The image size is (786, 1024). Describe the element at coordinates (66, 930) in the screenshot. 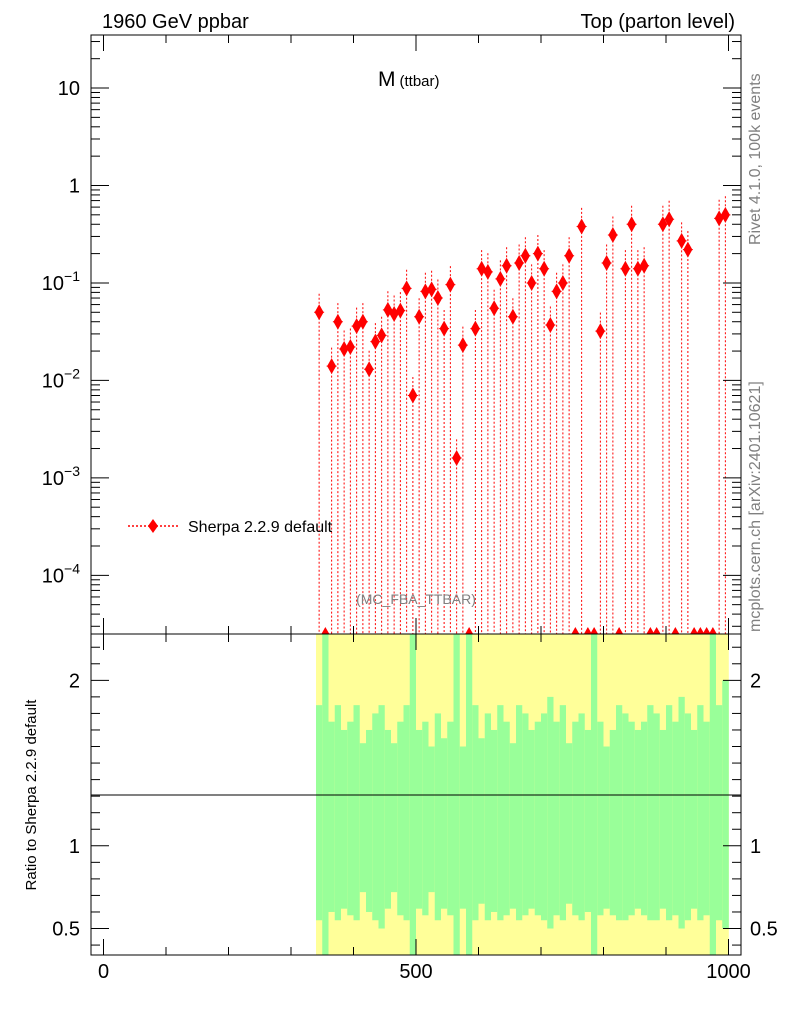

I see `ratio-y-tick-label: 0.5` at that location.